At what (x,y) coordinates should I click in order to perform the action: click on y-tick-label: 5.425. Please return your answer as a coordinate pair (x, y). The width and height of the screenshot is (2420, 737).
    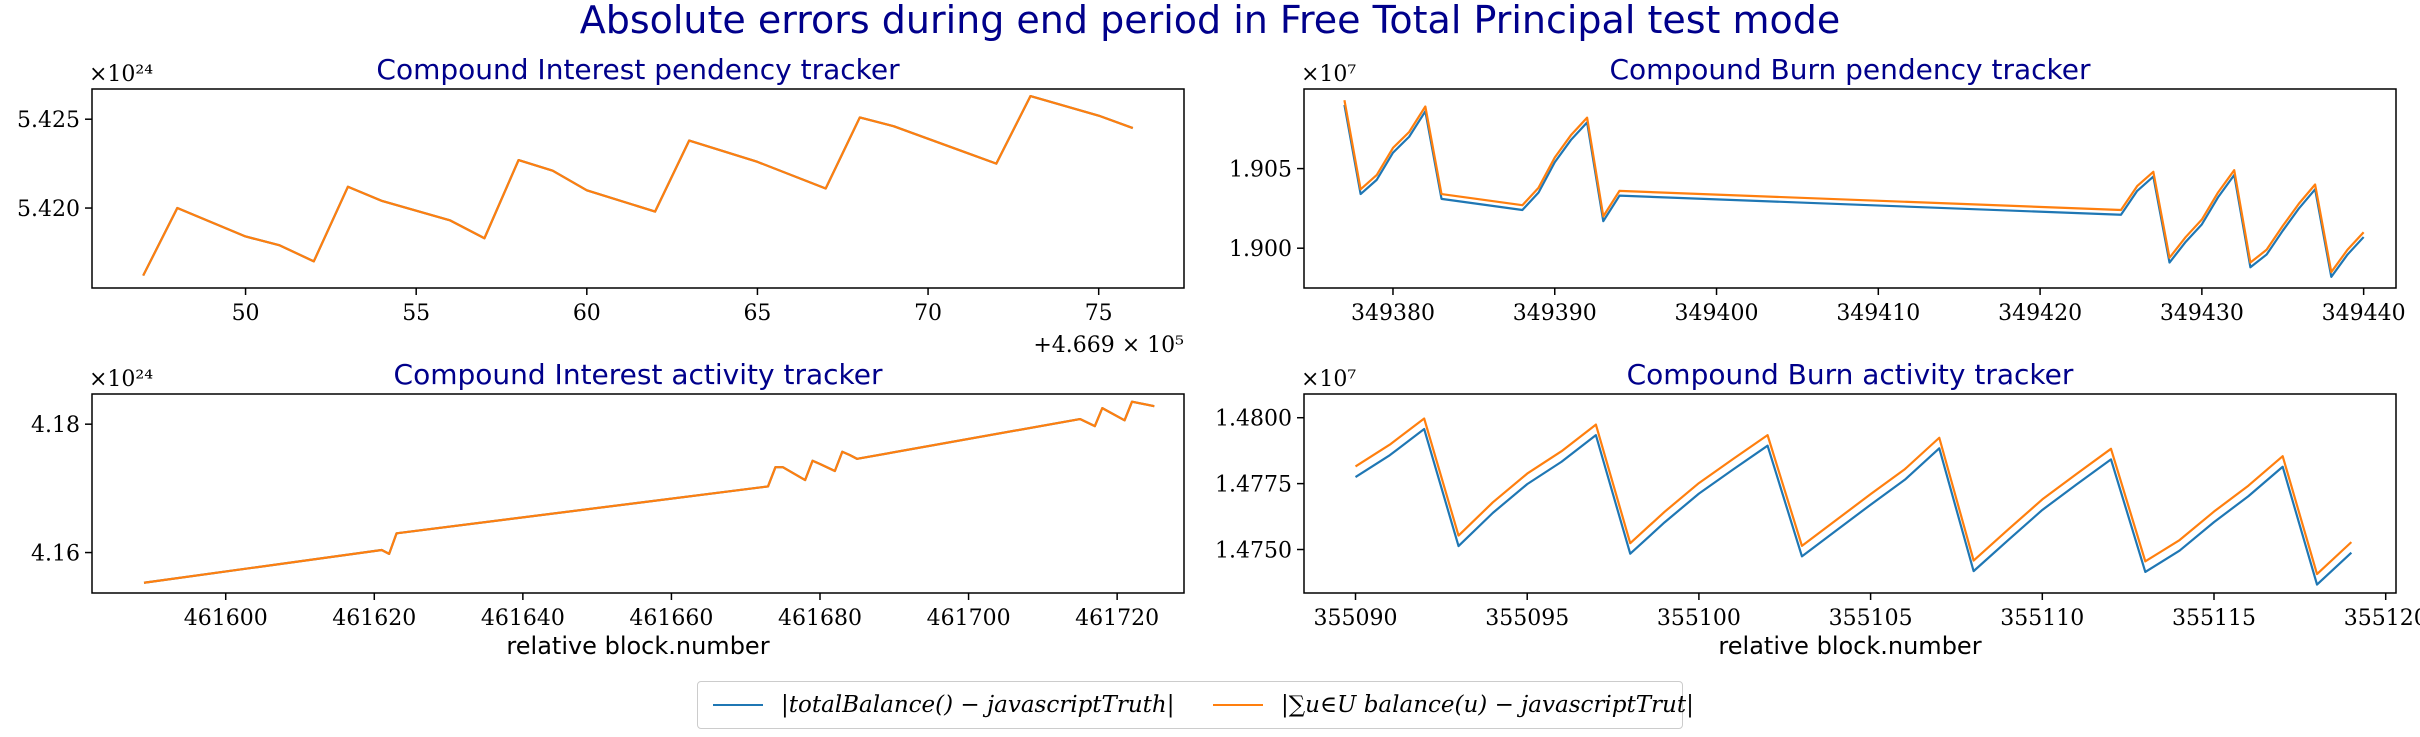
    Looking at the image, I should click on (48, 120).